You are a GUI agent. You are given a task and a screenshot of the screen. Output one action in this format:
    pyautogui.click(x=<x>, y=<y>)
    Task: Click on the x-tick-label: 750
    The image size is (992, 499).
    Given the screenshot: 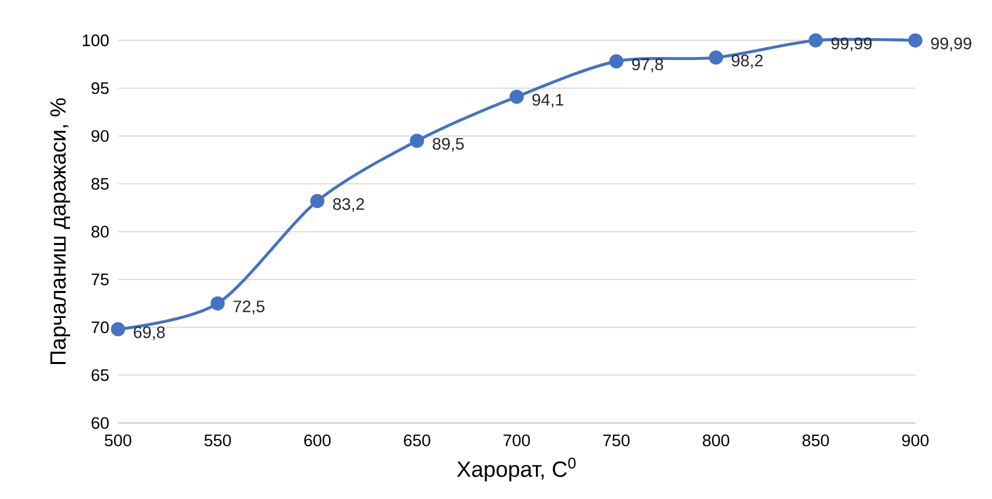 What is the action you would take?
    pyautogui.click(x=616, y=440)
    